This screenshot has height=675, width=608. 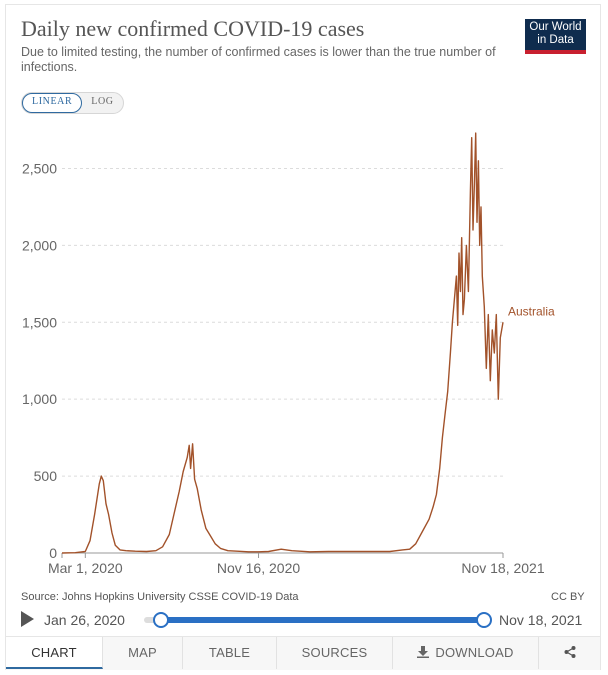 I want to click on tab-download: DOWNLOAD, so click(x=466, y=653).